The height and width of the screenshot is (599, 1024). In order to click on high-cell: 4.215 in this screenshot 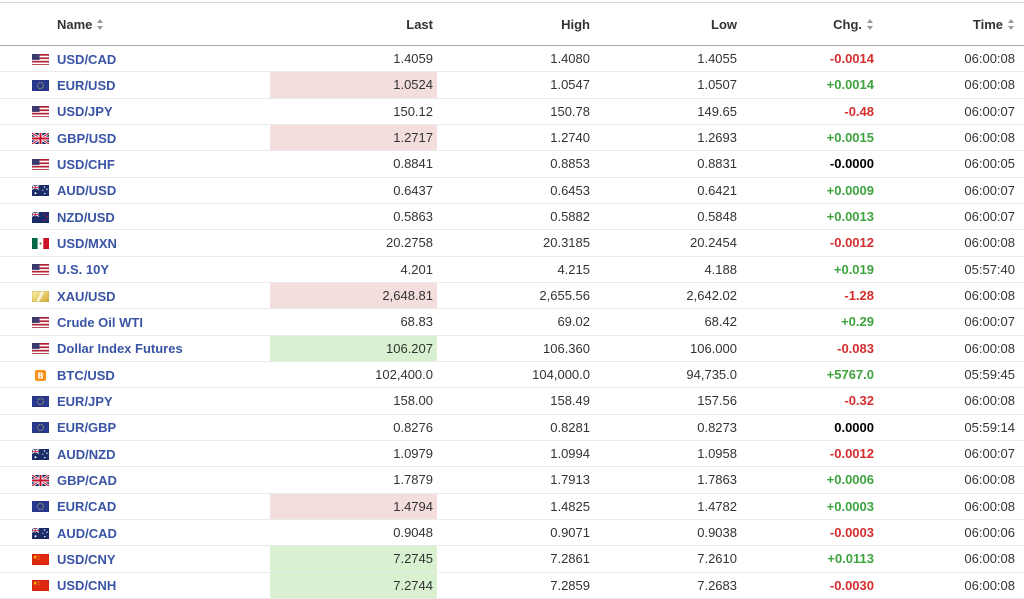, I will do `click(515, 269)`.